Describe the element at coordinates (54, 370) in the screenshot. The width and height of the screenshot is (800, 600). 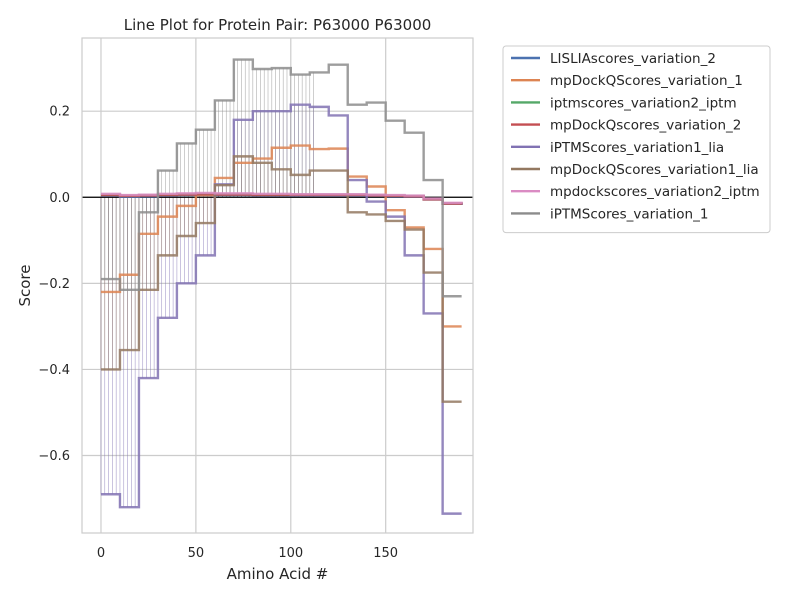
I see `y-tick-label: −0.4` at that location.